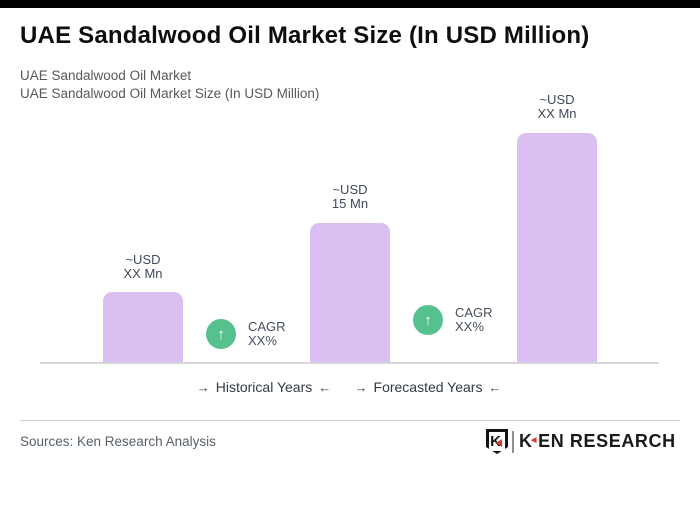  Describe the element at coordinates (143, 327) in the screenshot. I see `bar-historical-start` at that location.